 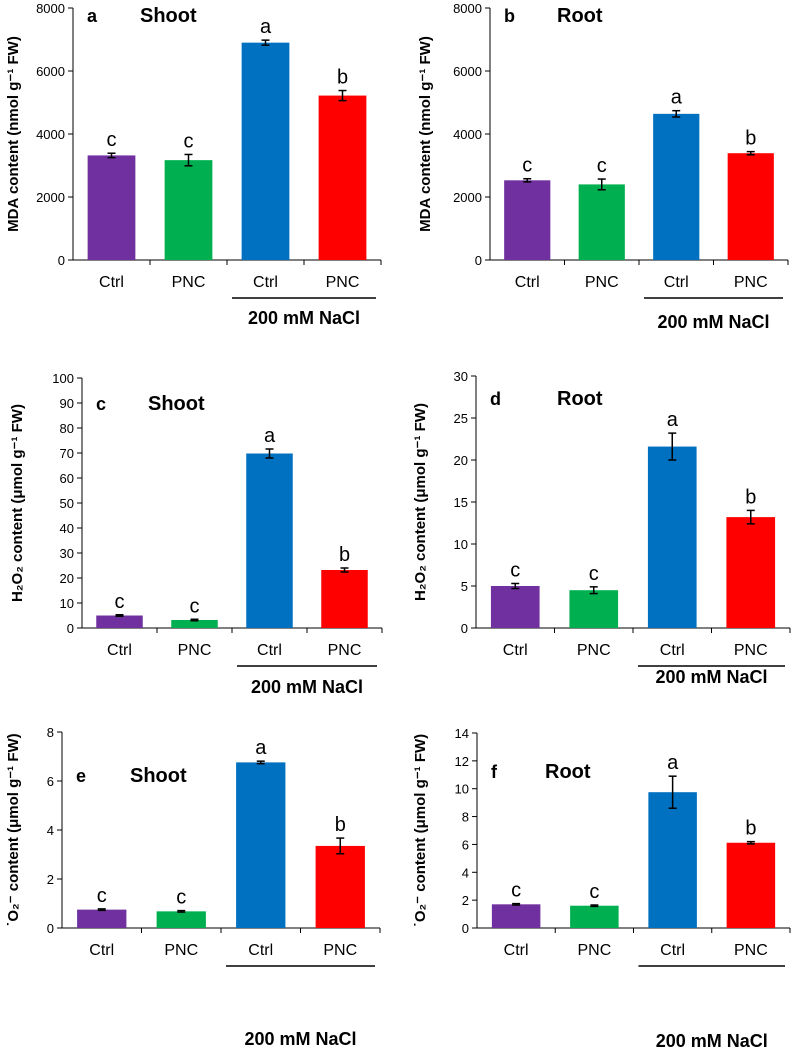 I want to click on panel-letter: a, so click(x=92, y=16).